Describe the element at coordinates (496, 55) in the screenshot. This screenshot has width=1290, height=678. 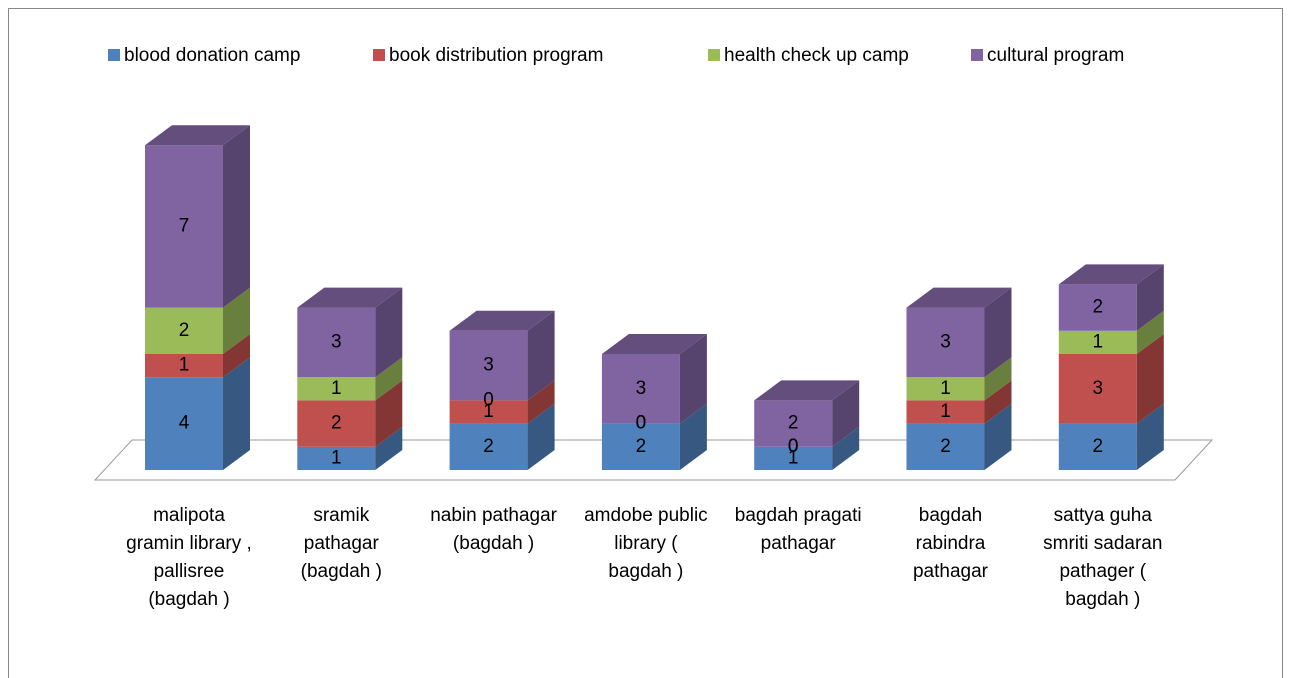
I see `legend-label: book distribution program` at that location.